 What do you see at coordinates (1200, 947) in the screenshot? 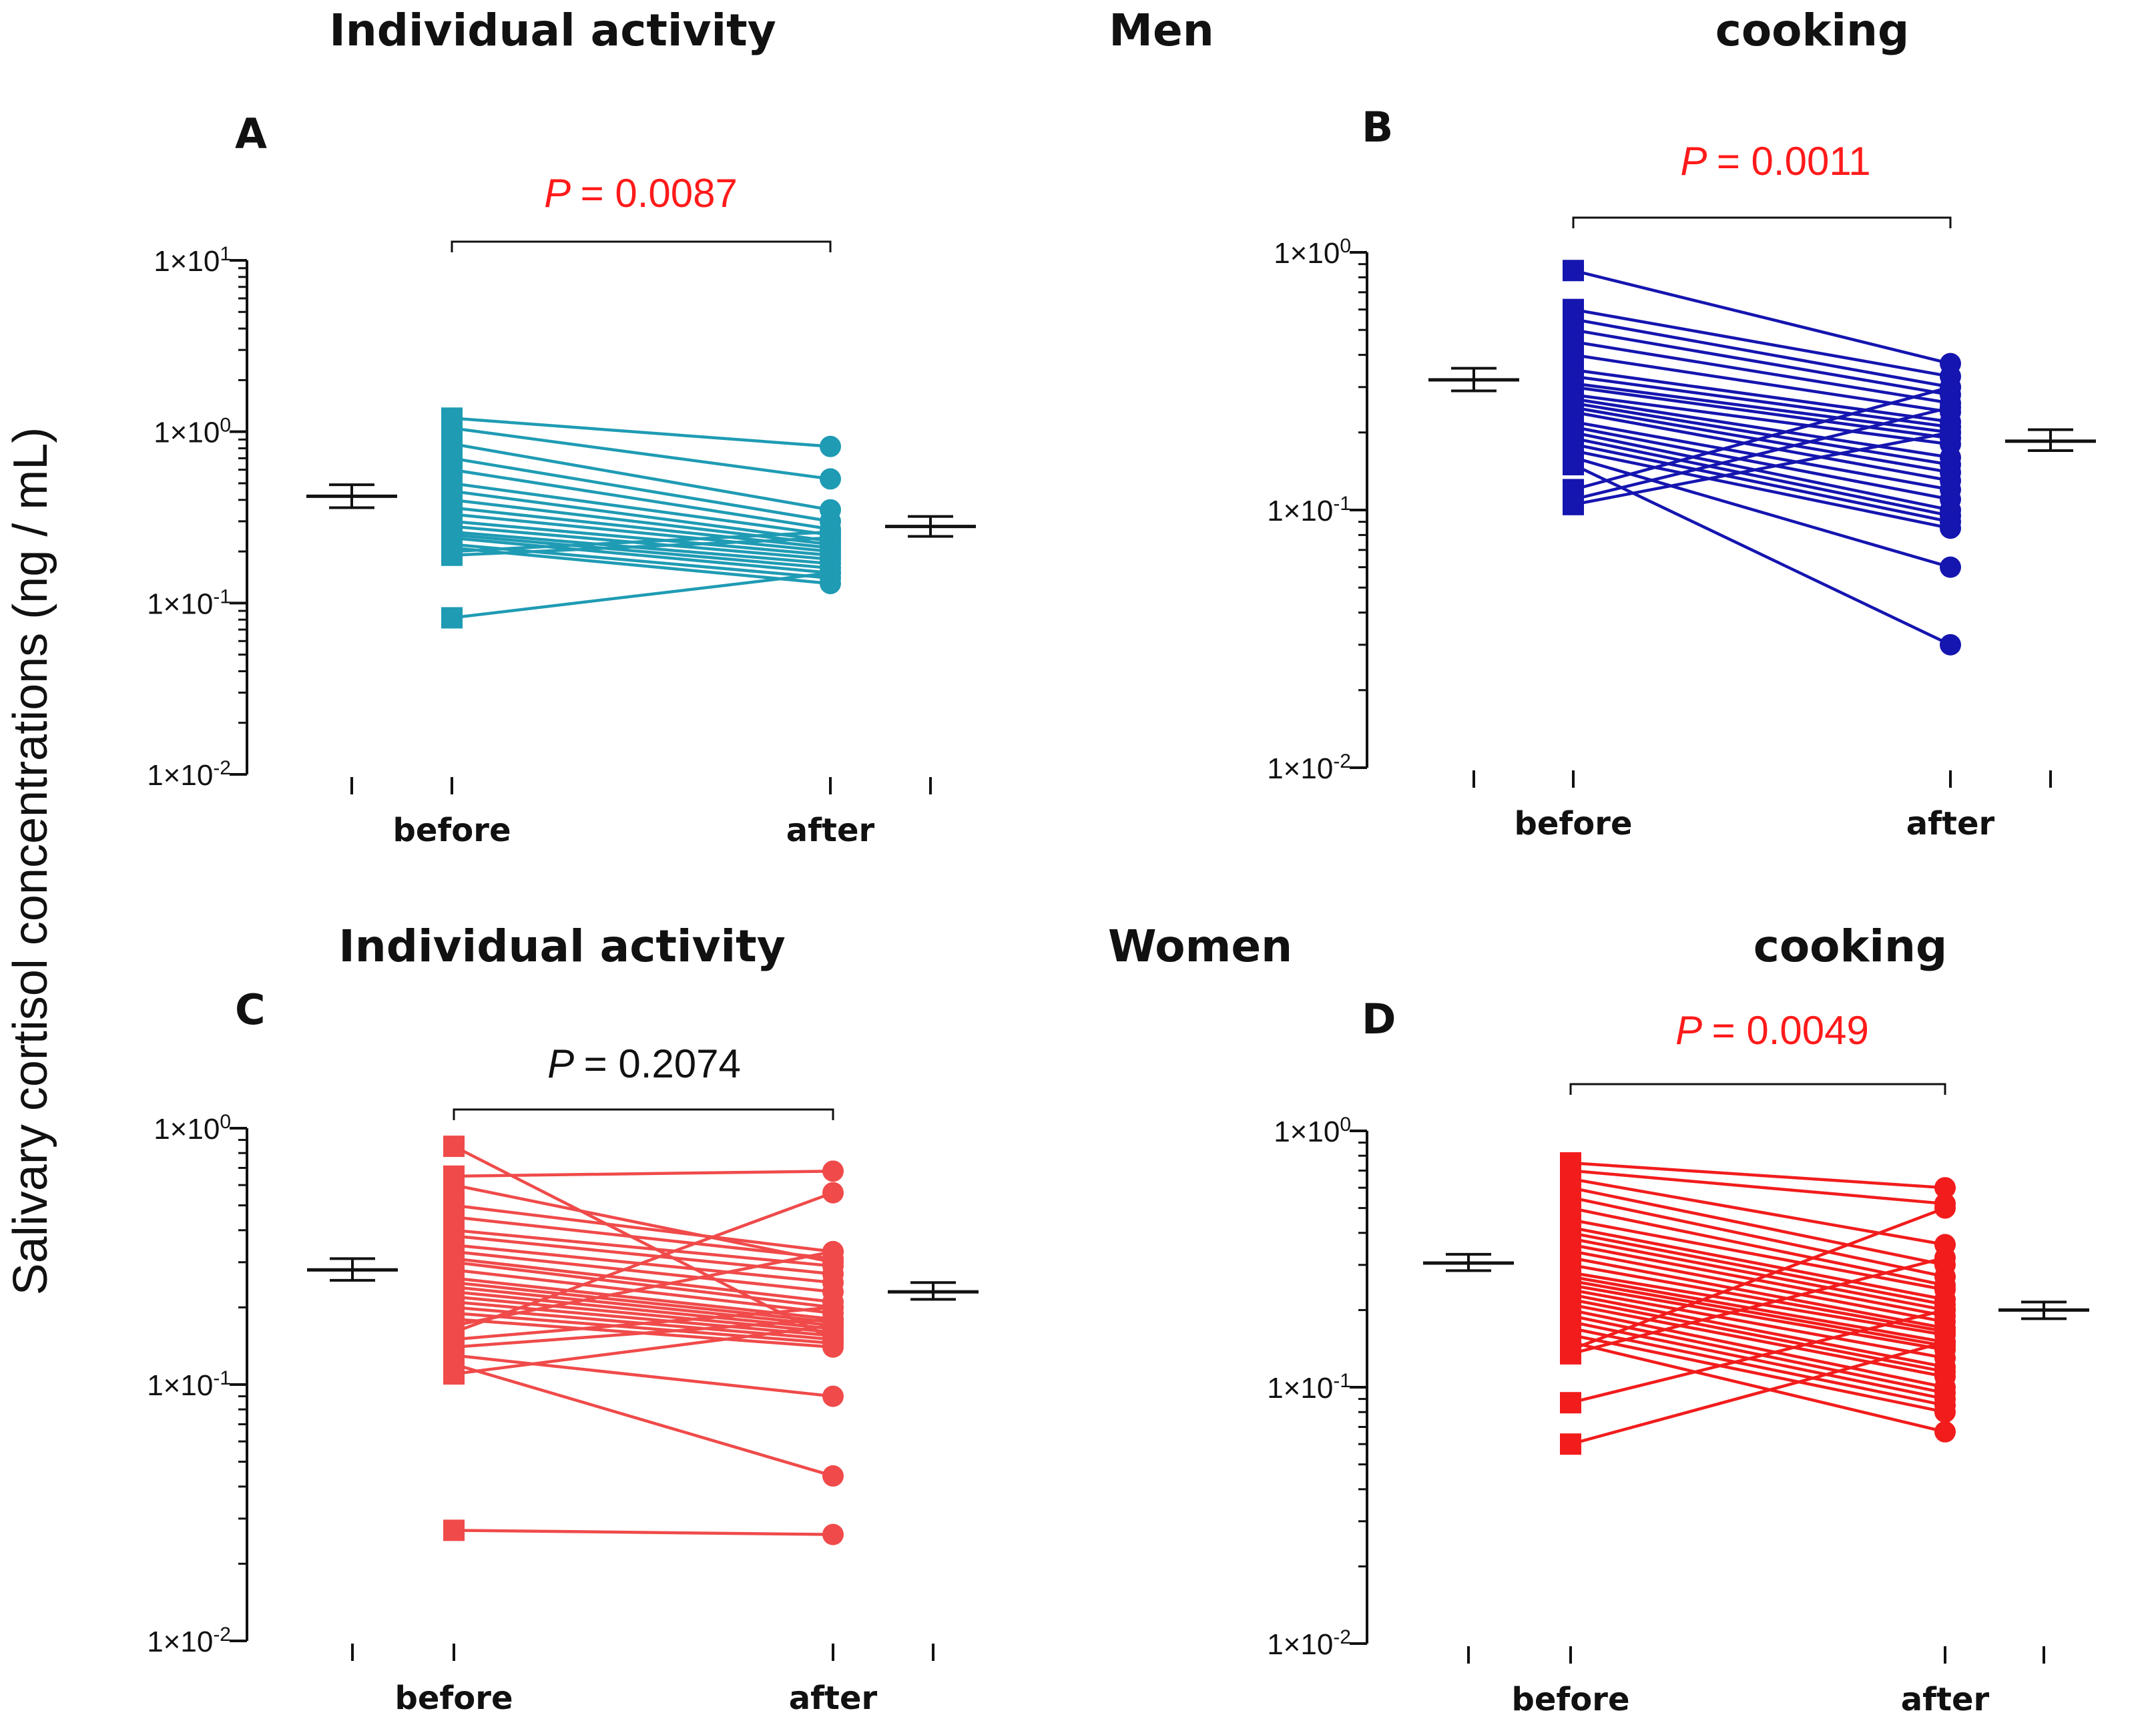
I see `header-women: Women` at bounding box center [1200, 947].